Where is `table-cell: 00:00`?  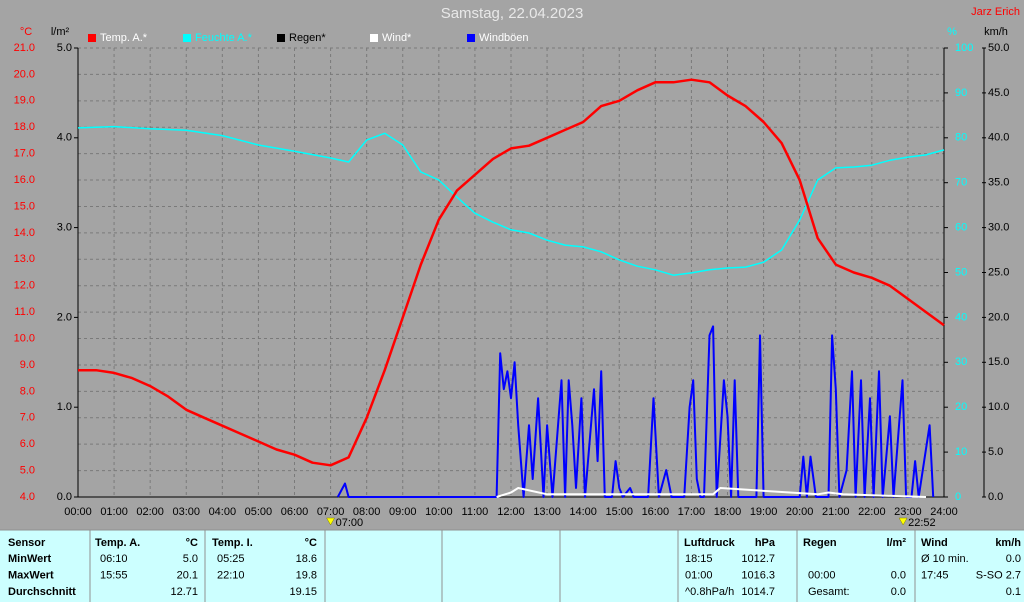 table-cell: 00:00 is located at coordinates (822, 575).